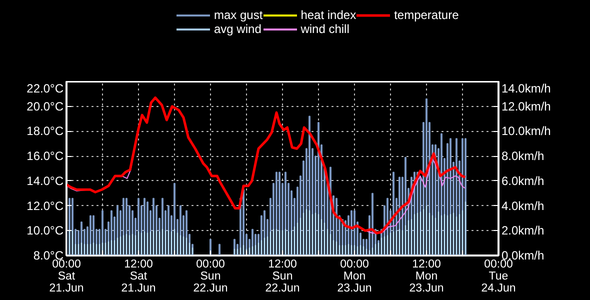 Image resolution: width=590 pixels, height=300 pixels. What do you see at coordinates (523, 156) in the screenshot?
I see `y2-tick-label: 8.0km/h` at bounding box center [523, 156].